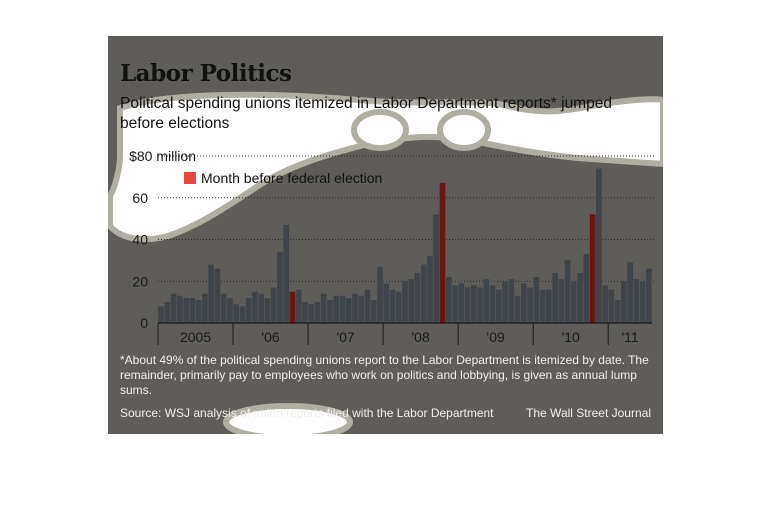 This screenshot has height=528, width=770. Describe the element at coordinates (140, 281) in the screenshot. I see `y-tick-label: 20` at that location.